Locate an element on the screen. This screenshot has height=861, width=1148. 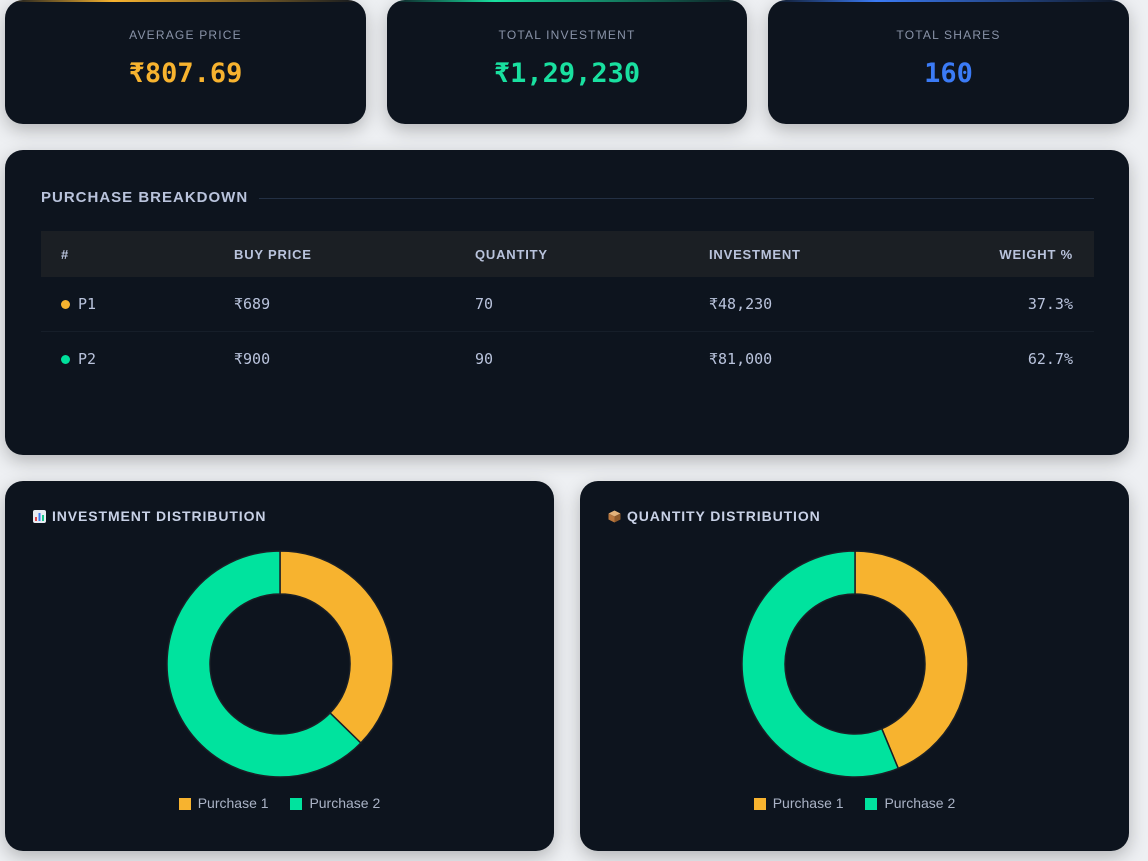
investment-cell: ₹48,230 is located at coordinates (815, 304).